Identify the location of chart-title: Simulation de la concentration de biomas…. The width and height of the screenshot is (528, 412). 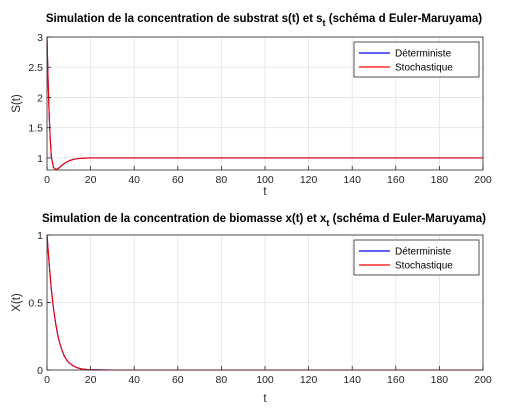
(264, 220).